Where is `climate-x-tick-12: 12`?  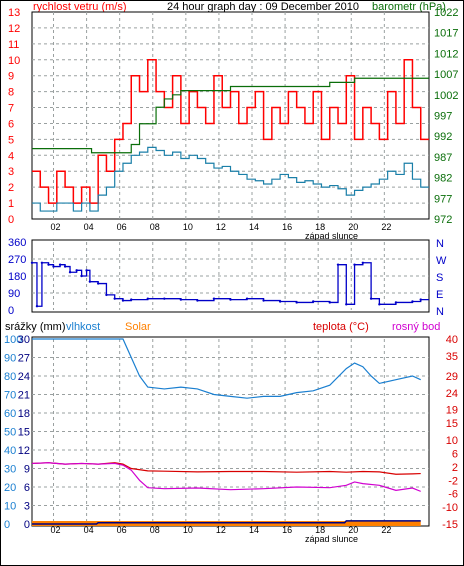 climate-x-tick-12: 12 is located at coordinates (221, 530).